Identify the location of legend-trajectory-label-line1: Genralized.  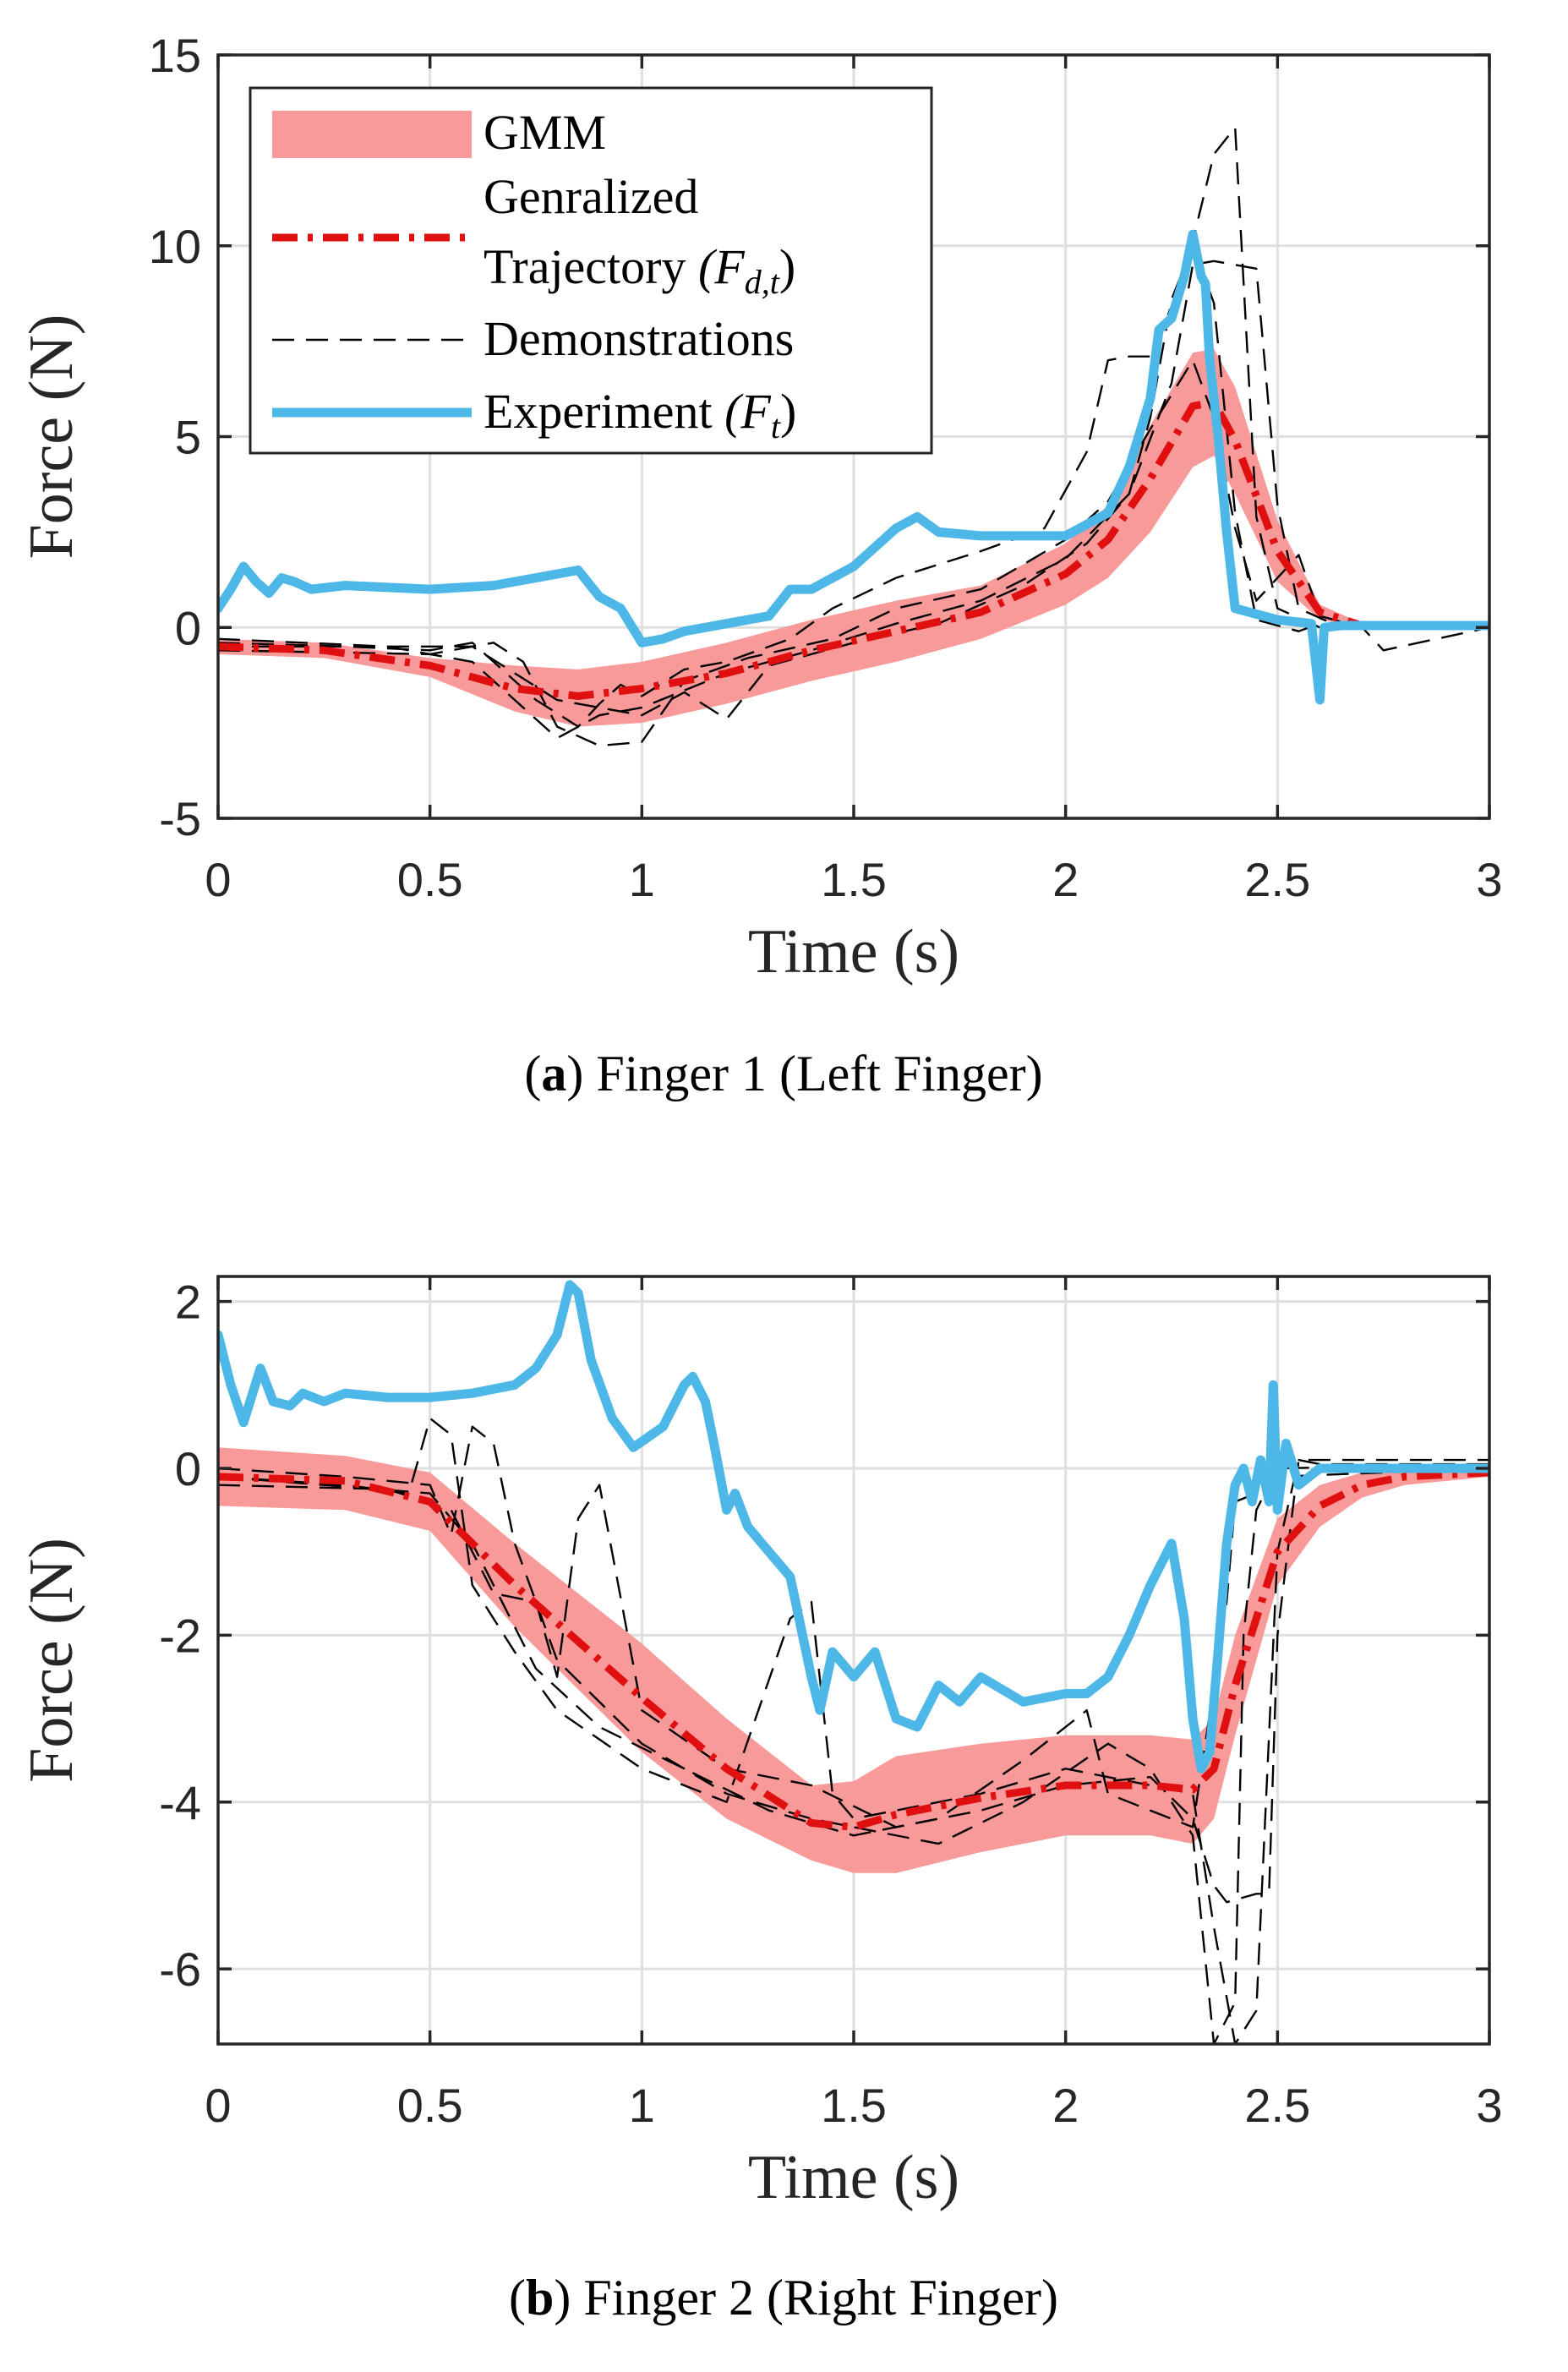
(591, 196).